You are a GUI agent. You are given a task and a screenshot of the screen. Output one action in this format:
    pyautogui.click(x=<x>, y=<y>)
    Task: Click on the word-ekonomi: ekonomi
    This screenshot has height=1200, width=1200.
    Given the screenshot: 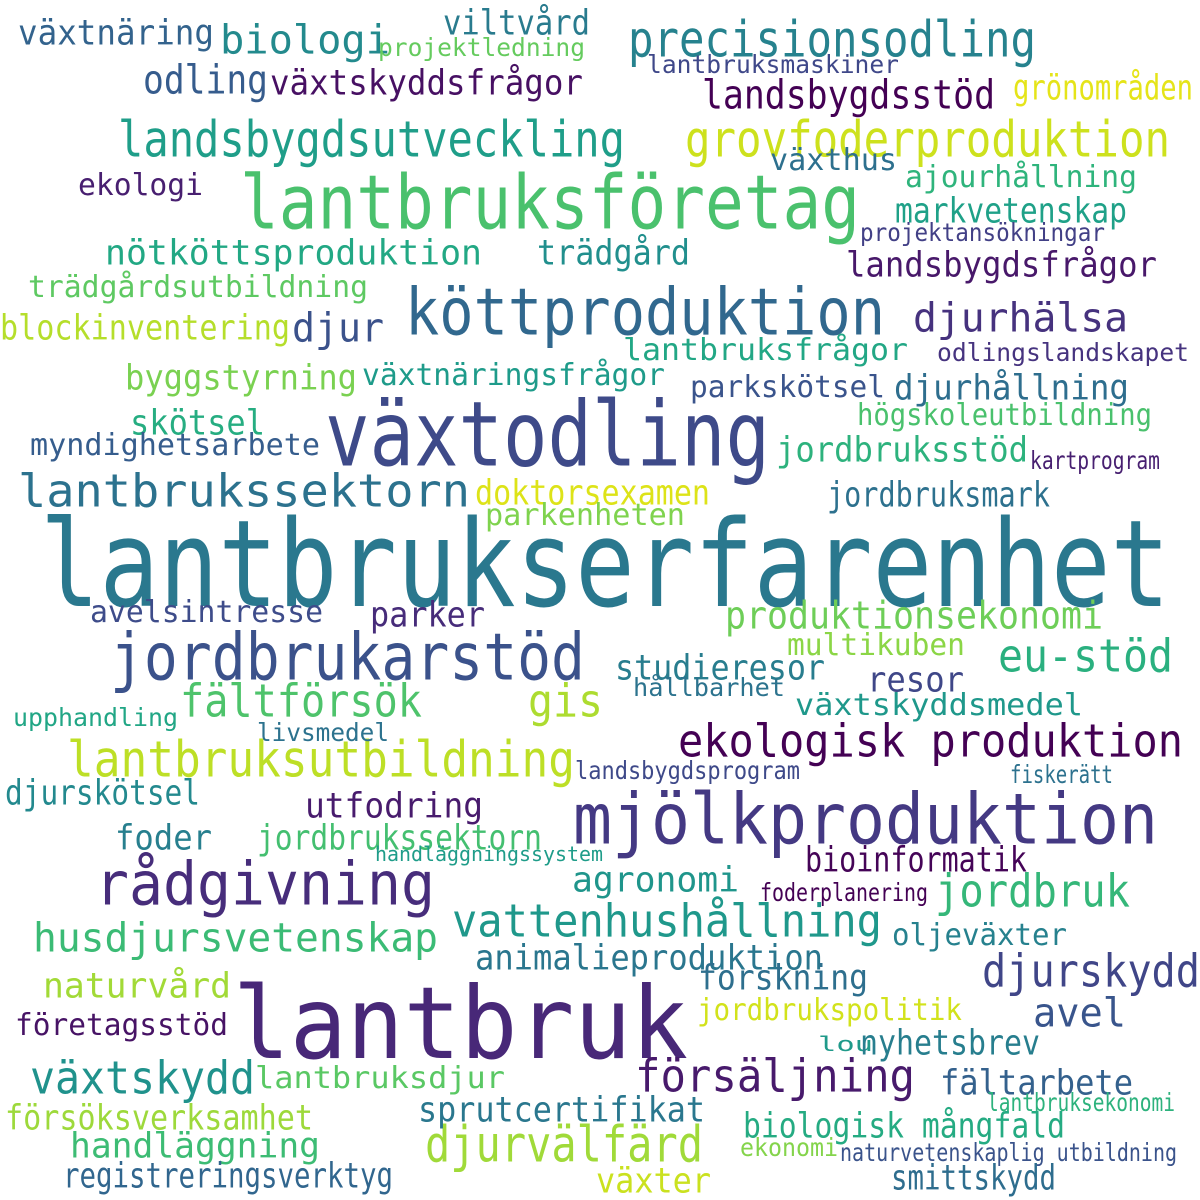 What is the action you would take?
    pyautogui.click(x=789, y=1147)
    